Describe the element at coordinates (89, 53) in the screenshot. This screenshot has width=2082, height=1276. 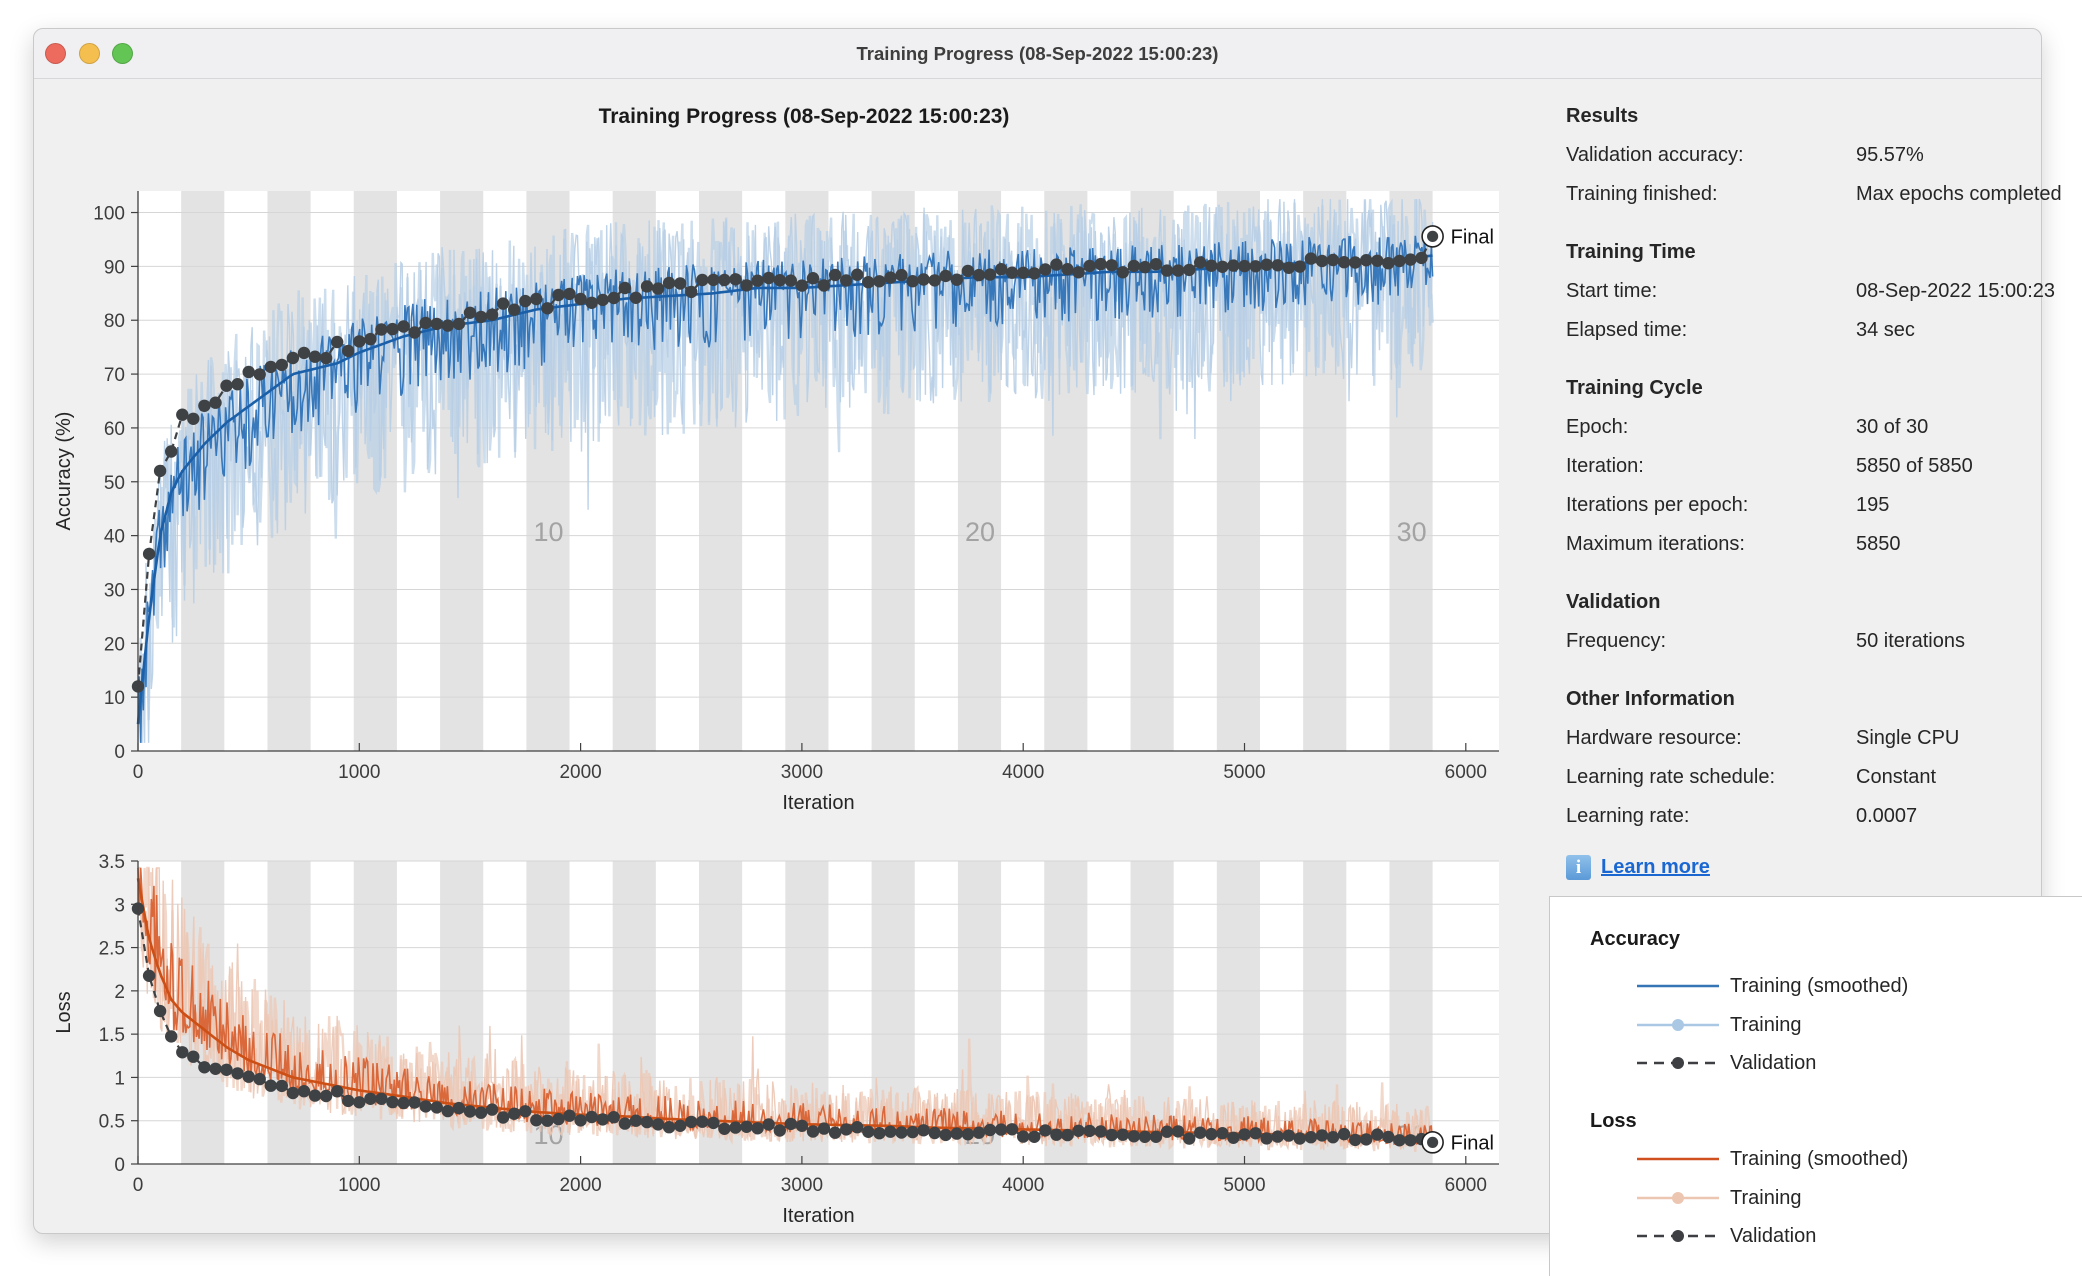
I see `minimize-button` at that location.